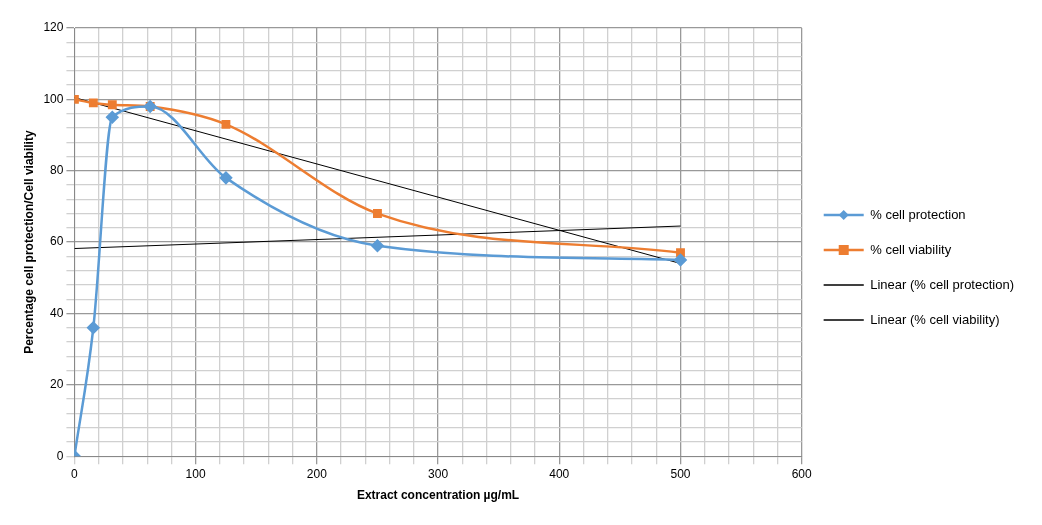 Image resolution: width=1042 pixels, height=525 pixels. Describe the element at coordinates (57, 170) in the screenshot. I see `y-tick-label: 80` at that location.